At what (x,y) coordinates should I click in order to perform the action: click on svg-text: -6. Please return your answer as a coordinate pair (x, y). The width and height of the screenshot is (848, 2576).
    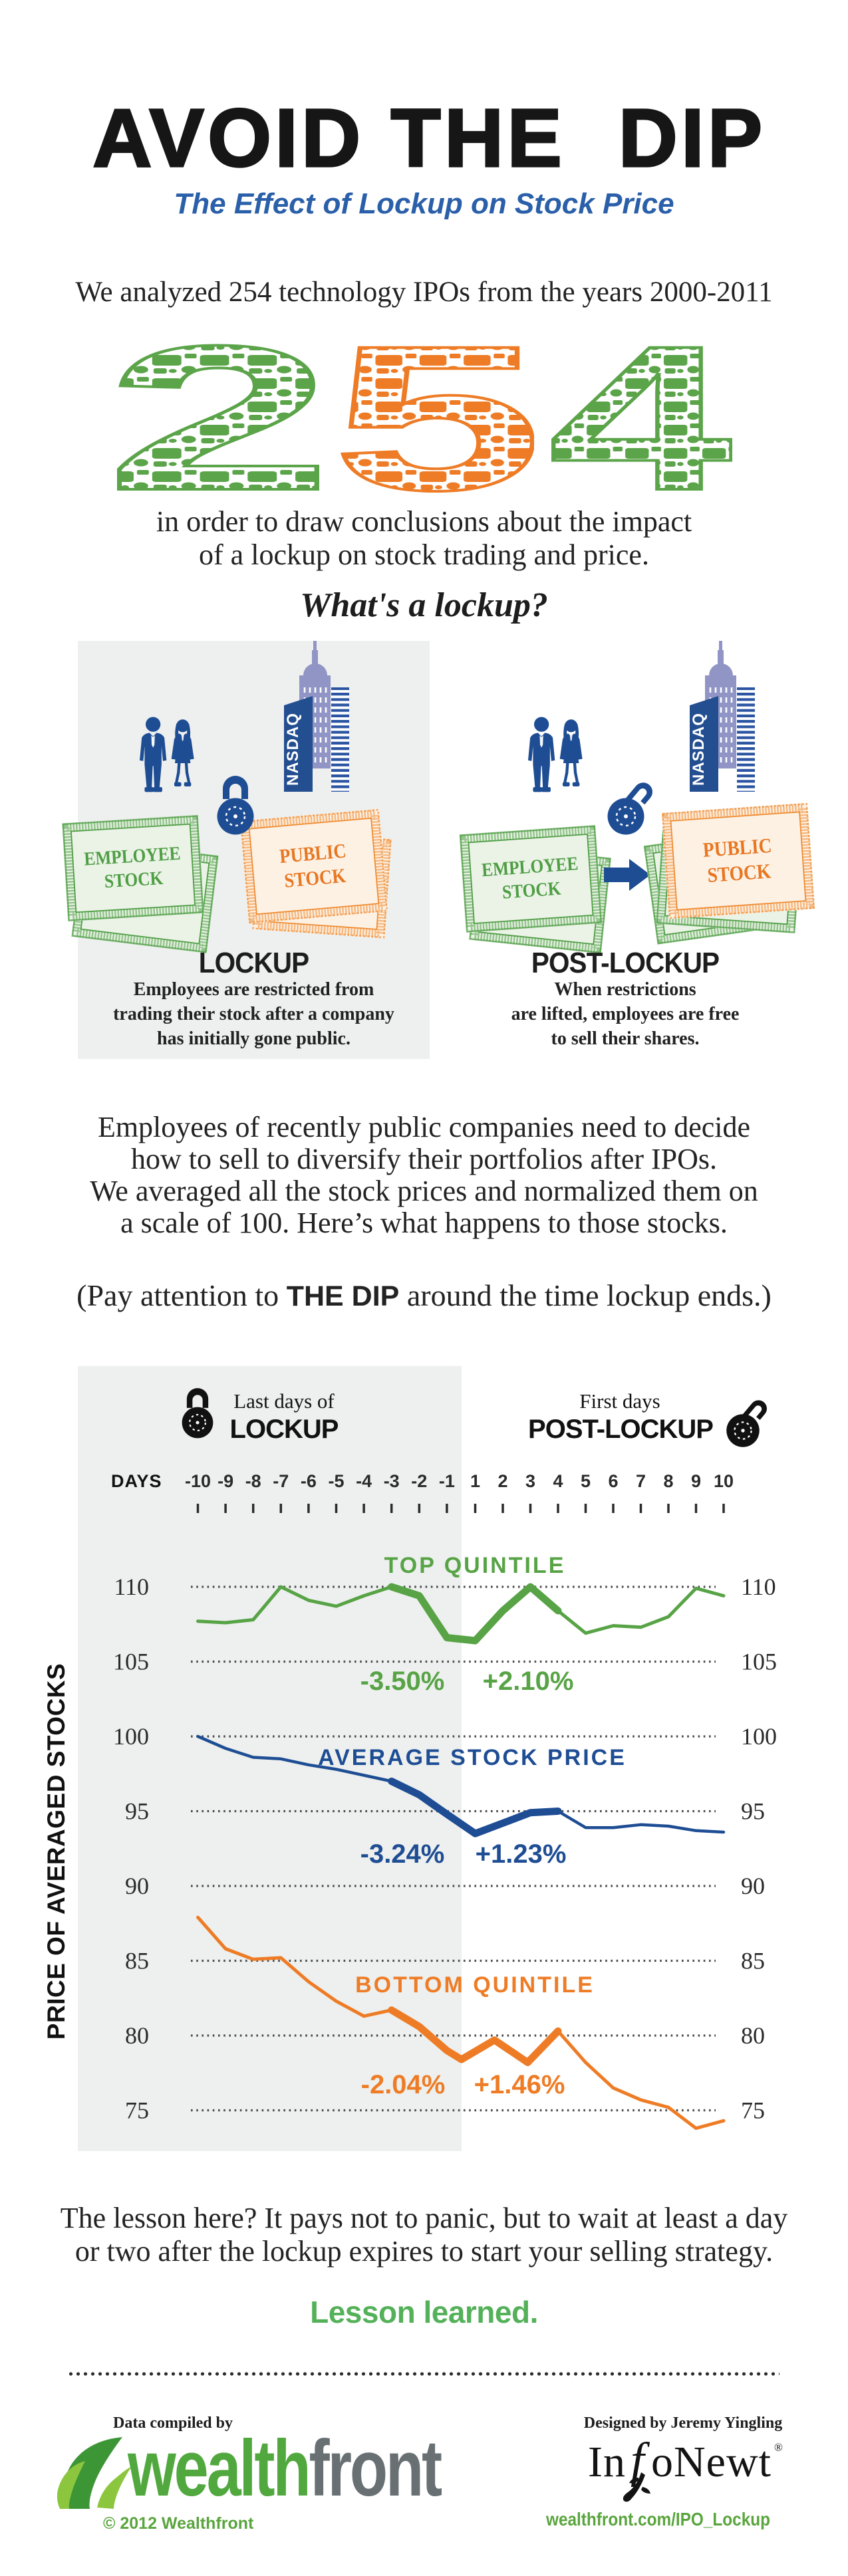
    Looking at the image, I should click on (309, 1481).